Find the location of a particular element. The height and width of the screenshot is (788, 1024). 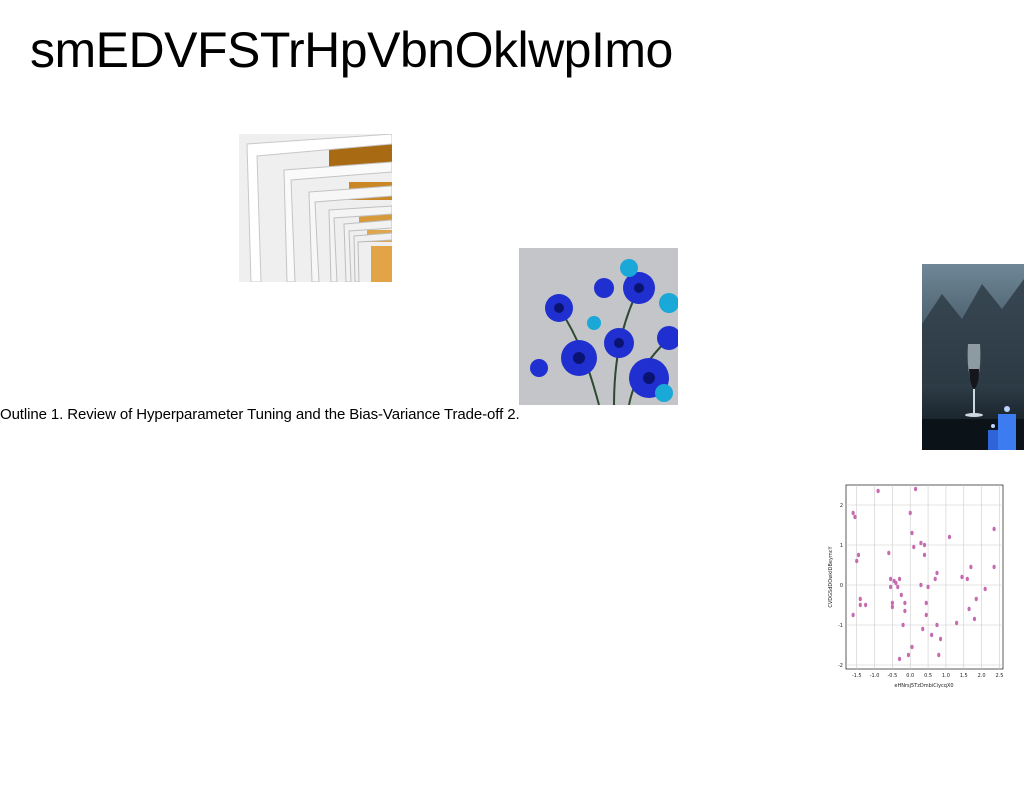

y-tick-label: 0 is located at coordinates (841, 586).